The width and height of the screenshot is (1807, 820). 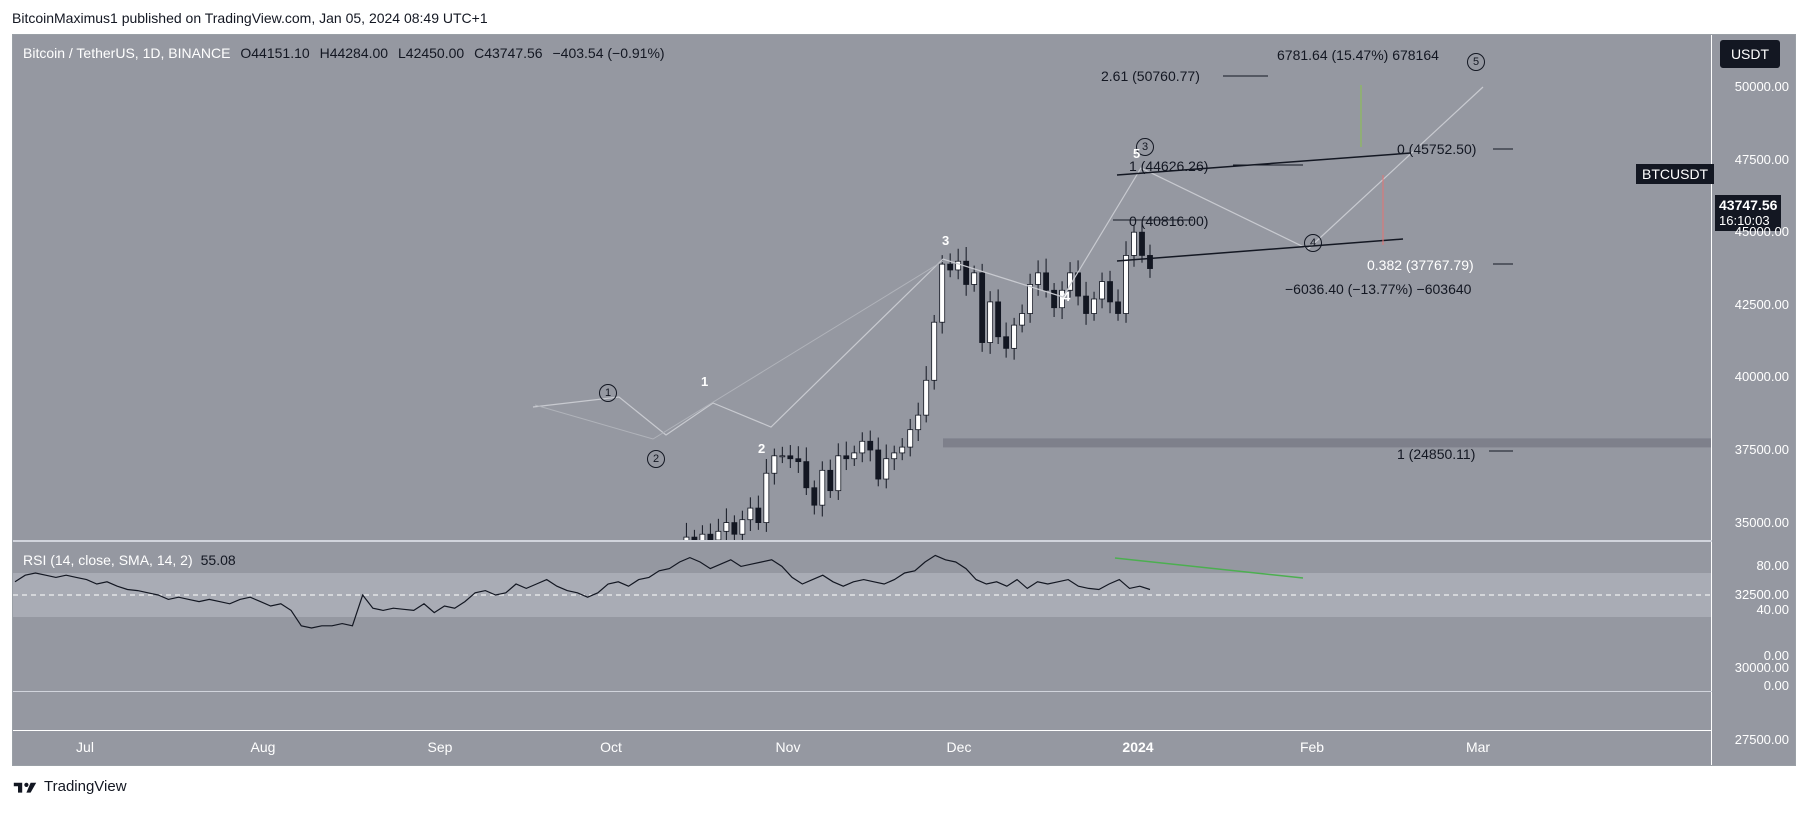 I want to click on wave-count-line, so click(x=739, y=350).